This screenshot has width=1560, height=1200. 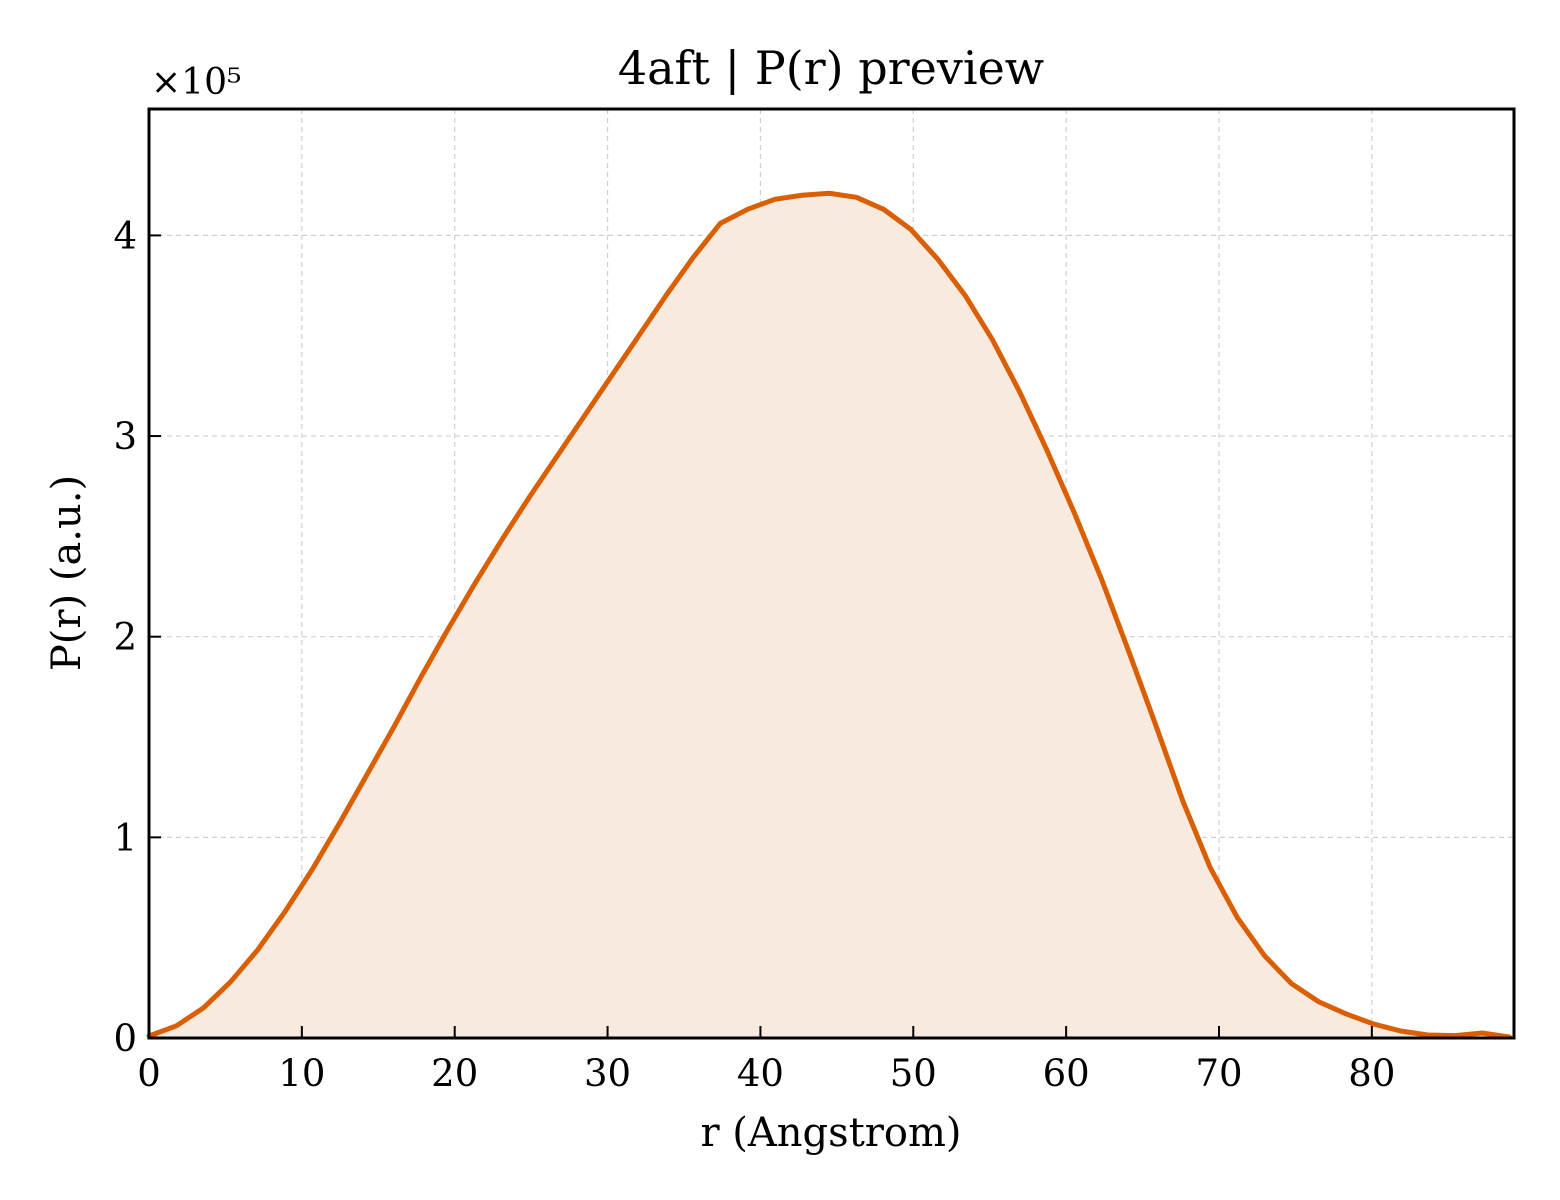 I want to click on x-tick-label: 0, so click(x=149, y=1073).